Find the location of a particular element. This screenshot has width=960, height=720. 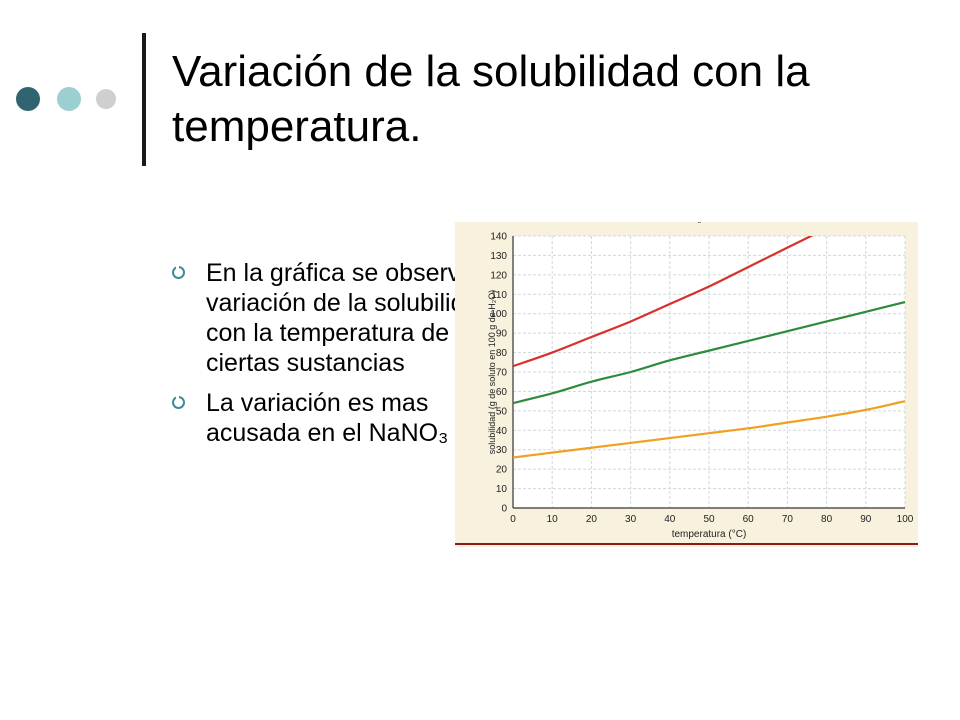

x-tick-label: 70 is located at coordinates (788, 519).